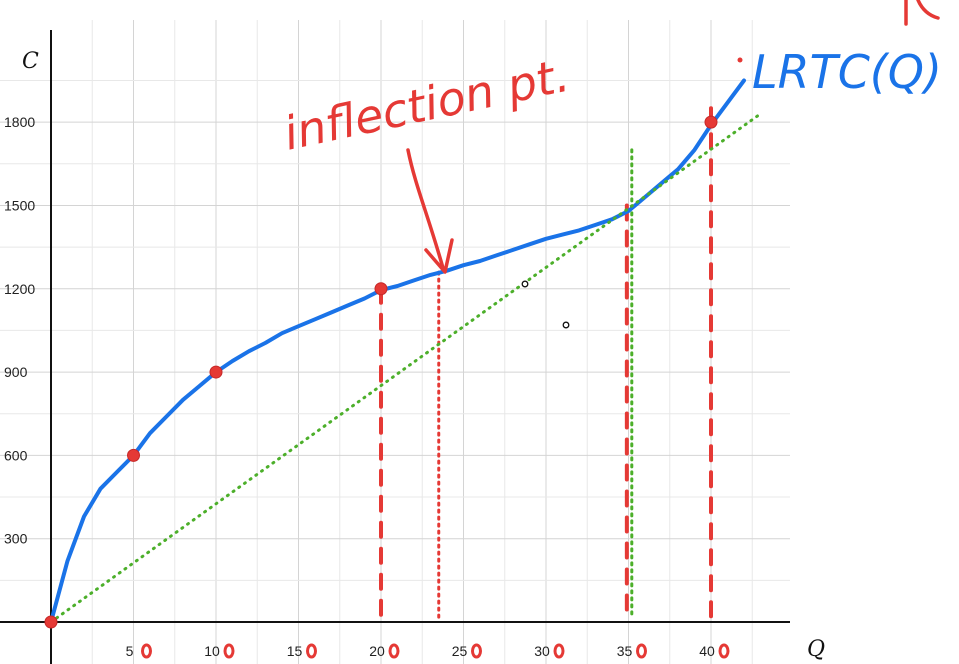  What do you see at coordinates (130, 651) in the screenshot?
I see `x-tick-label: 5` at bounding box center [130, 651].